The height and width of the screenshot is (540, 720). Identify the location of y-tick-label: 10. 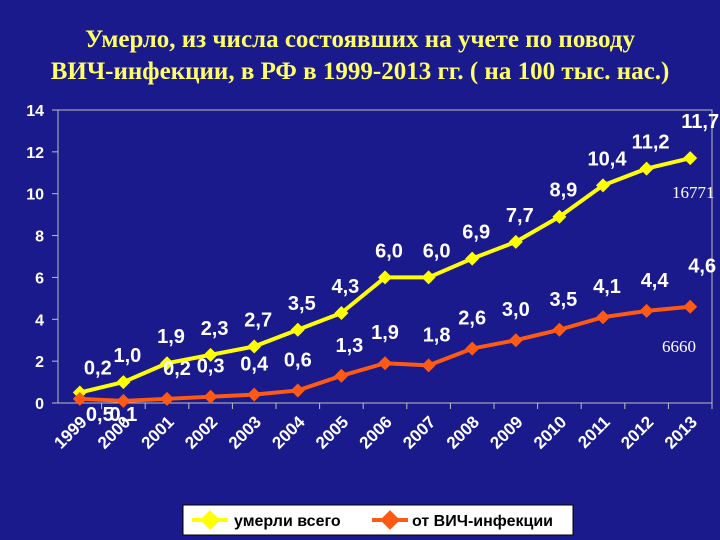
(35, 195).